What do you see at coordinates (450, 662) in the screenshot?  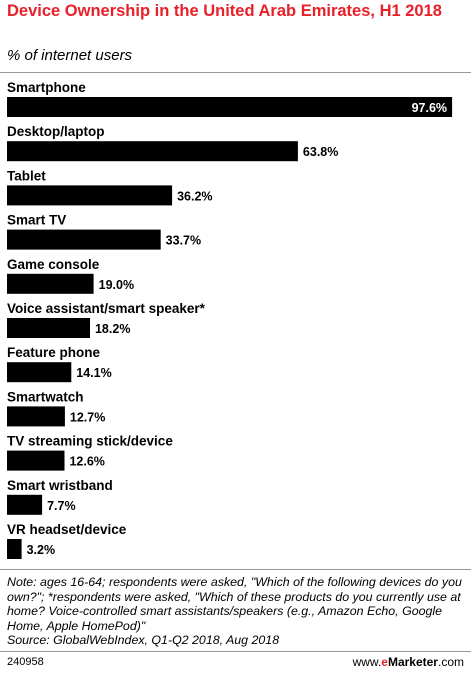 I see `brand-suffix: .com` at bounding box center [450, 662].